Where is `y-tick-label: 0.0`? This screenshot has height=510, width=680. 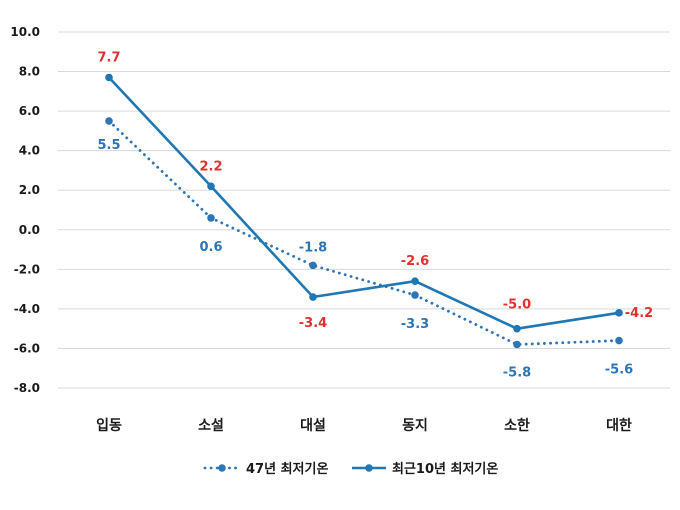
y-tick-label: 0.0 is located at coordinates (29, 230).